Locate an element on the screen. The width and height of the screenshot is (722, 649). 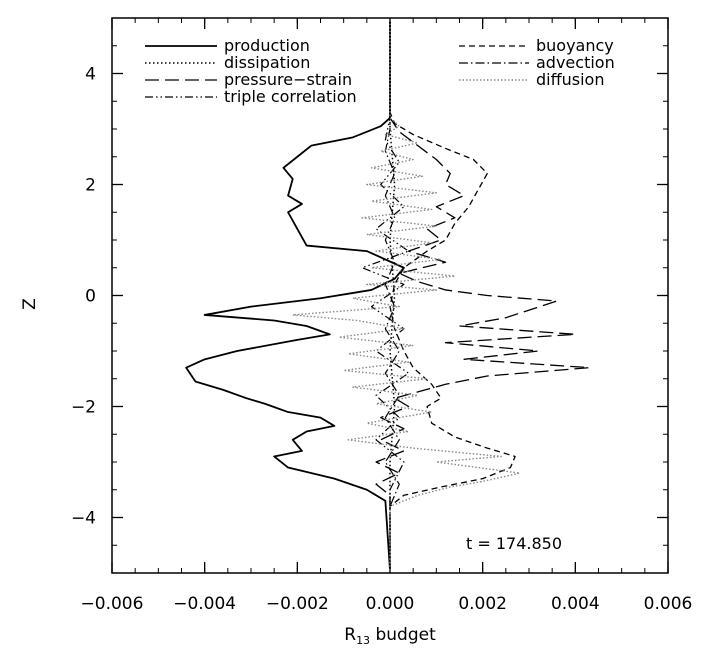
series-triple-correlation is located at coordinates (385, 295).